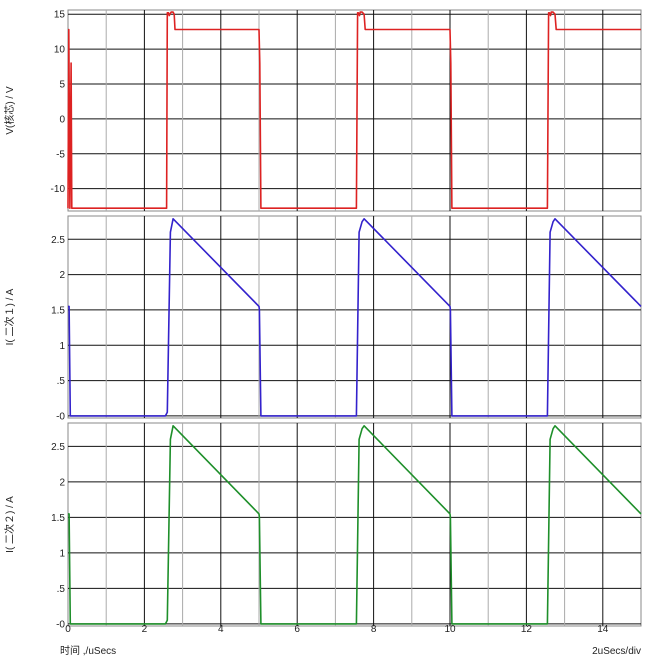  Describe the element at coordinates (60, 50) in the screenshot. I see `y-tick-label: 10` at that location.